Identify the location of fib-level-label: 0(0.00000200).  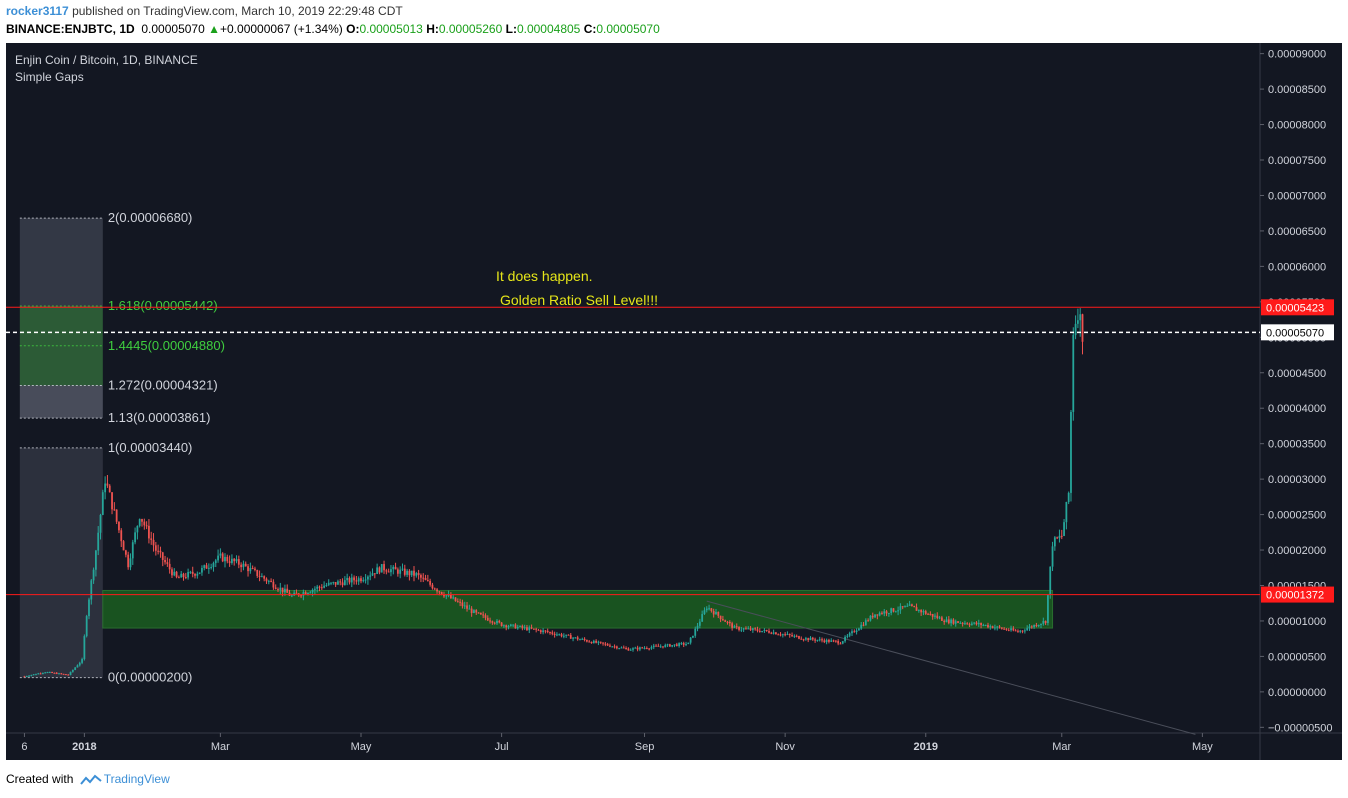
(150, 677).